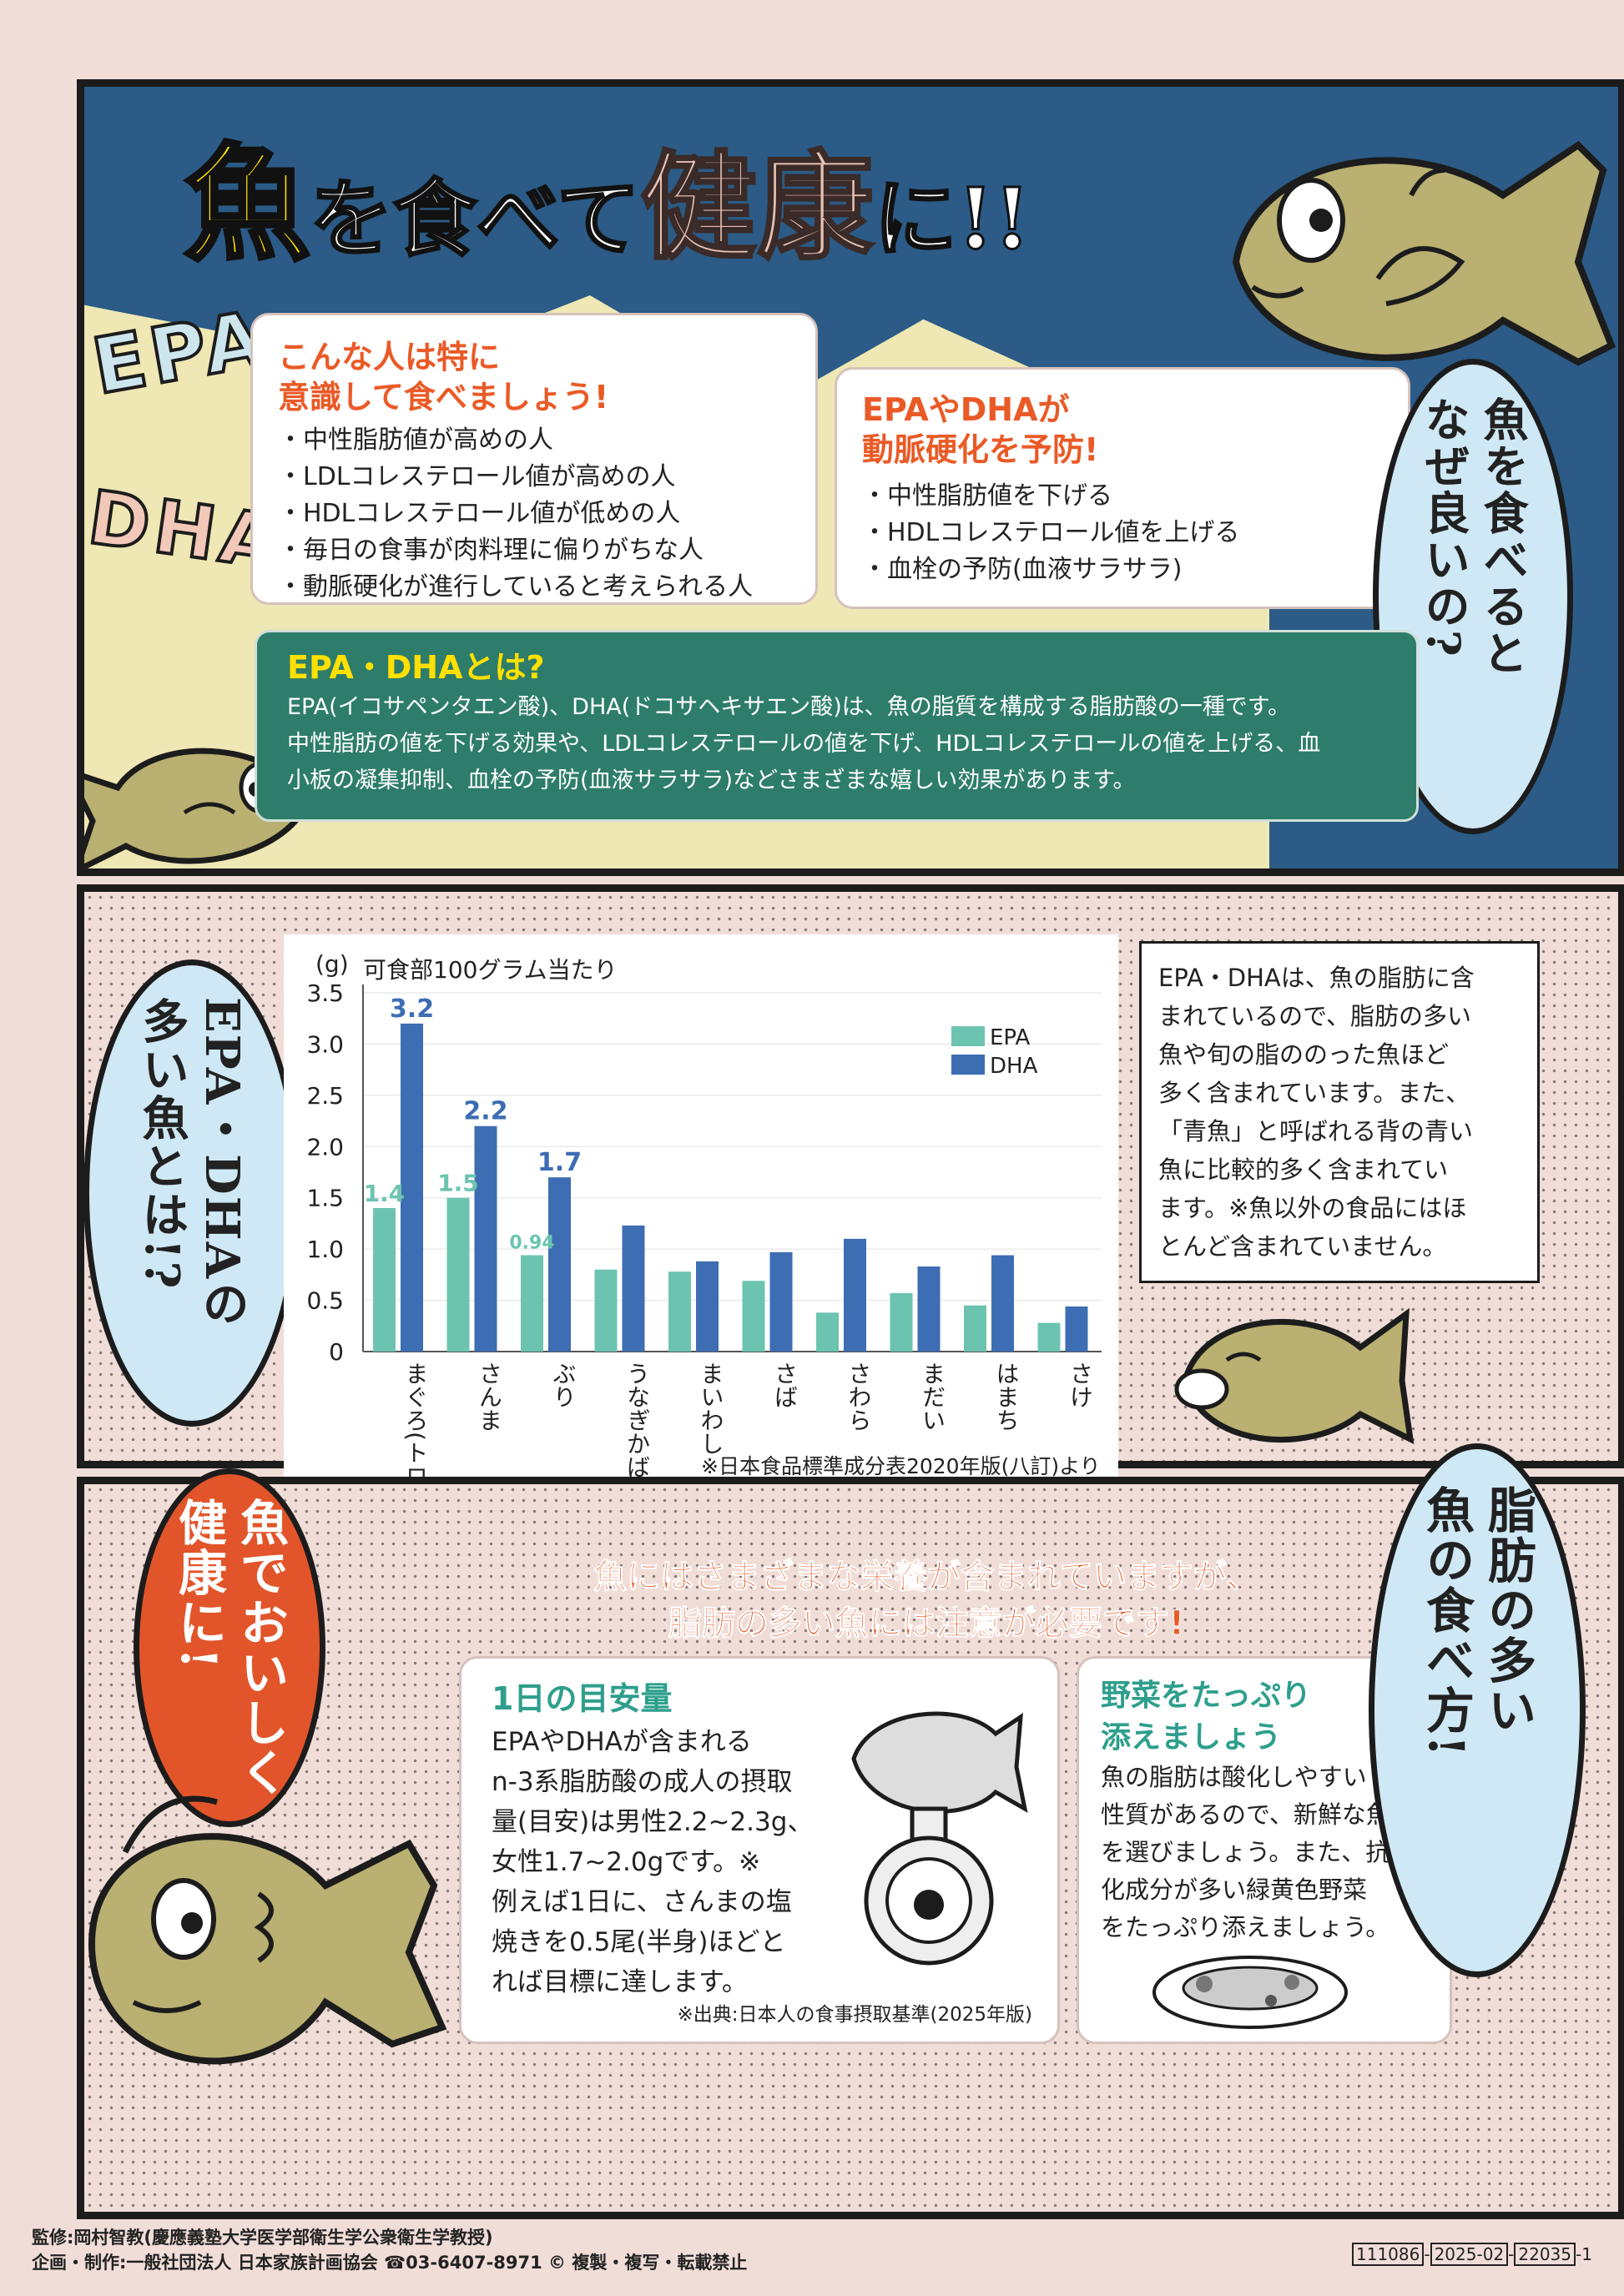  Describe the element at coordinates (642, 1902) in the screenshot. I see `daily-line: 例えば1日に、さんまの塩` at that location.